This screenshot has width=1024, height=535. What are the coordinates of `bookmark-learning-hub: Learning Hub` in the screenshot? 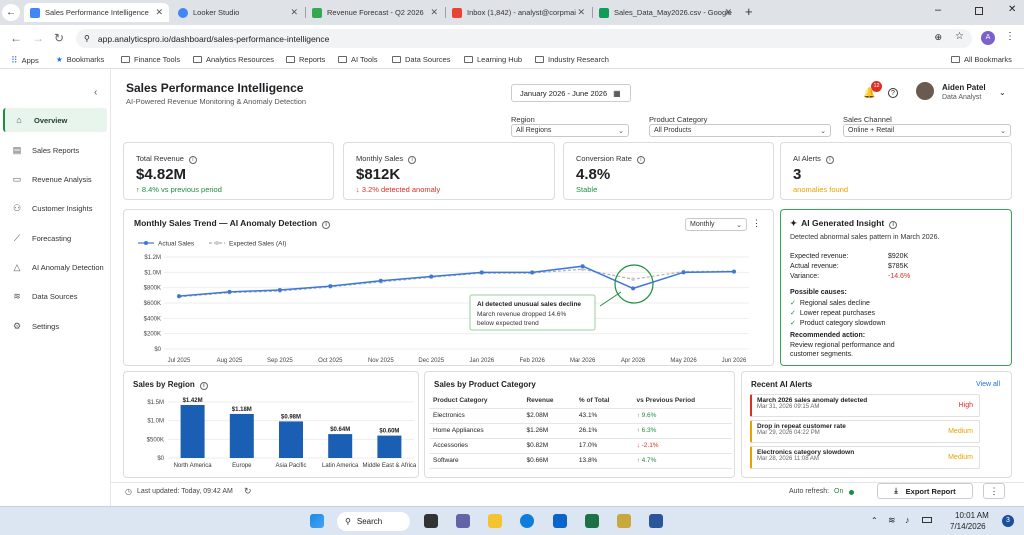 It's located at (493, 59).